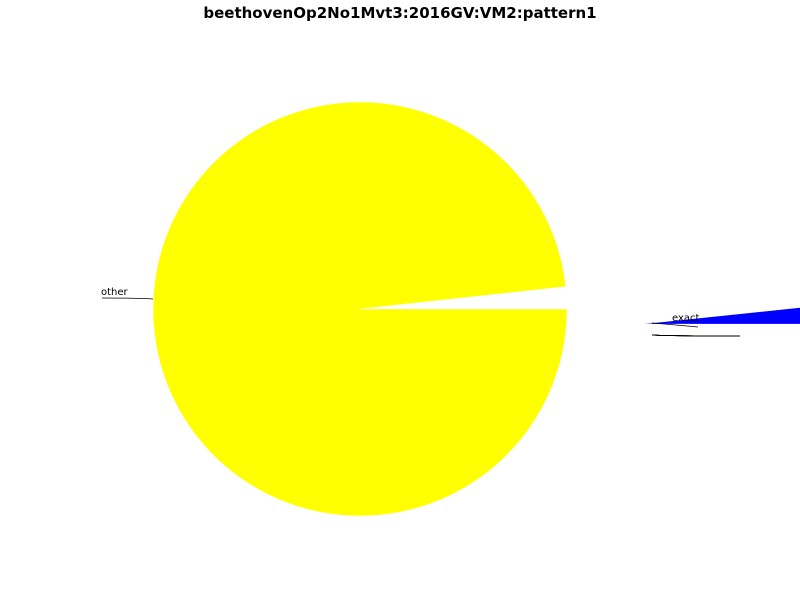 The height and width of the screenshot is (600, 800). I want to click on leader-line-other, so click(127, 298).